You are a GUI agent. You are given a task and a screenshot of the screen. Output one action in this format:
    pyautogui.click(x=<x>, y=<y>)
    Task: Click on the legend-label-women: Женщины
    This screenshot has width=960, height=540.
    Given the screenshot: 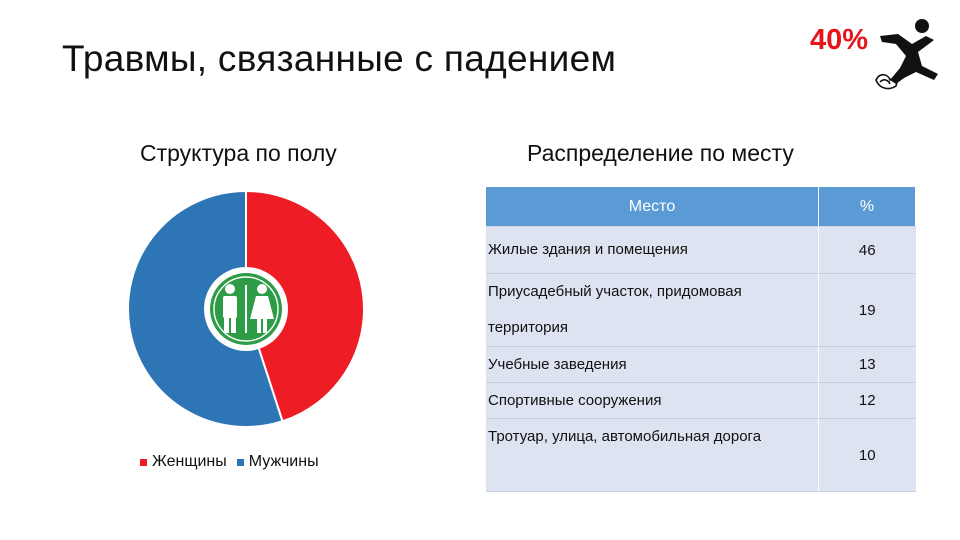 What is the action you would take?
    pyautogui.click(x=189, y=461)
    